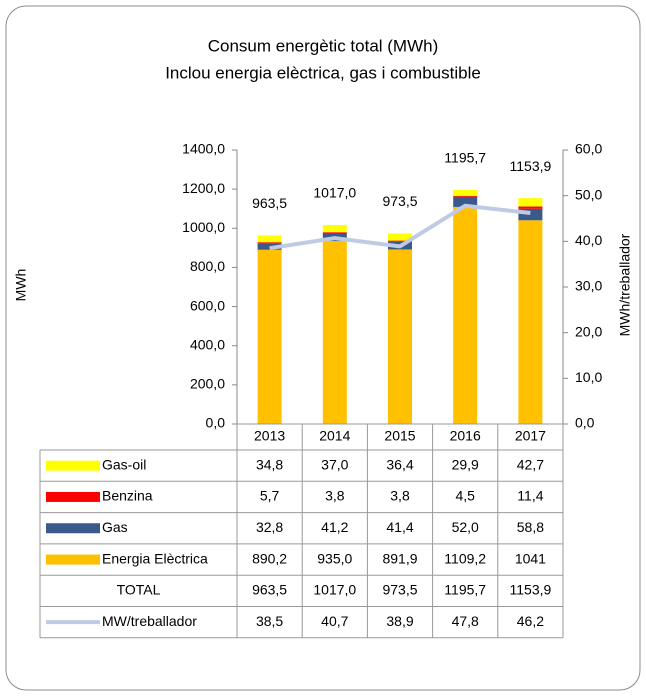 The image size is (646, 696). What do you see at coordinates (334, 621) in the screenshot?
I see `table-value: 40,7` at bounding box center [334, 621].